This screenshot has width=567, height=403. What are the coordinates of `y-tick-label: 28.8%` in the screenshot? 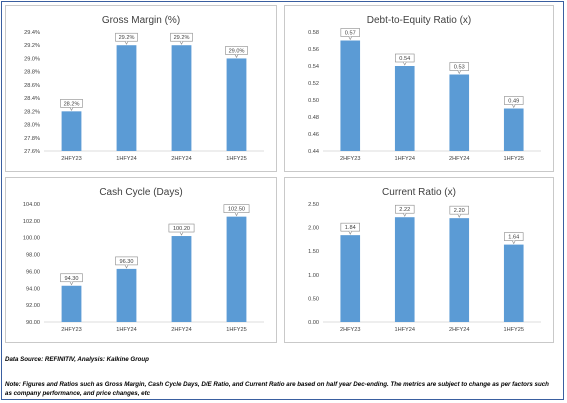 It's located at (32, 73).